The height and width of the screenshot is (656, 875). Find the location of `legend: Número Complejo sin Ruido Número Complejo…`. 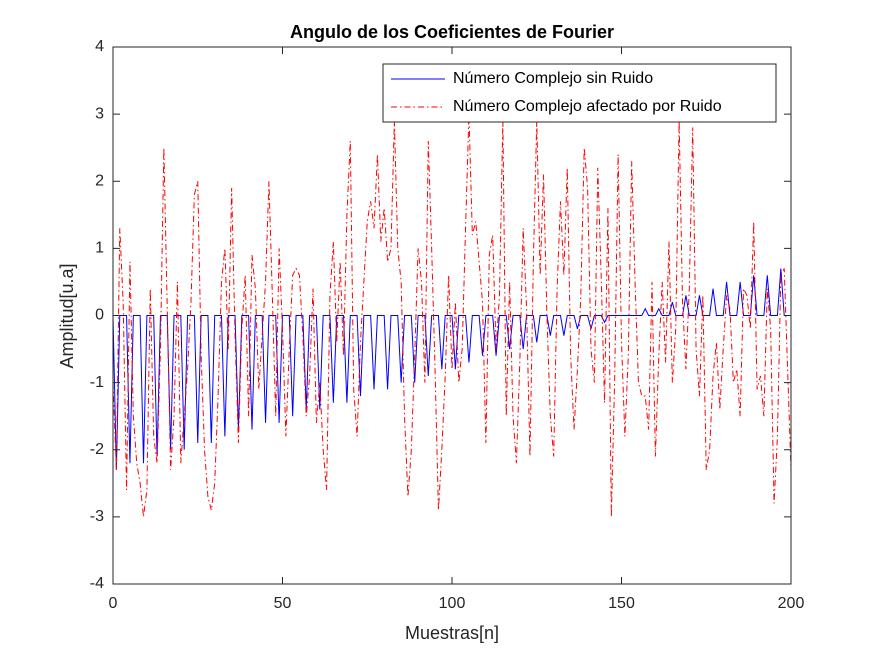

legend: Número Complejo sin Ruido Número Complejo… is located at coordinates (579, 93).